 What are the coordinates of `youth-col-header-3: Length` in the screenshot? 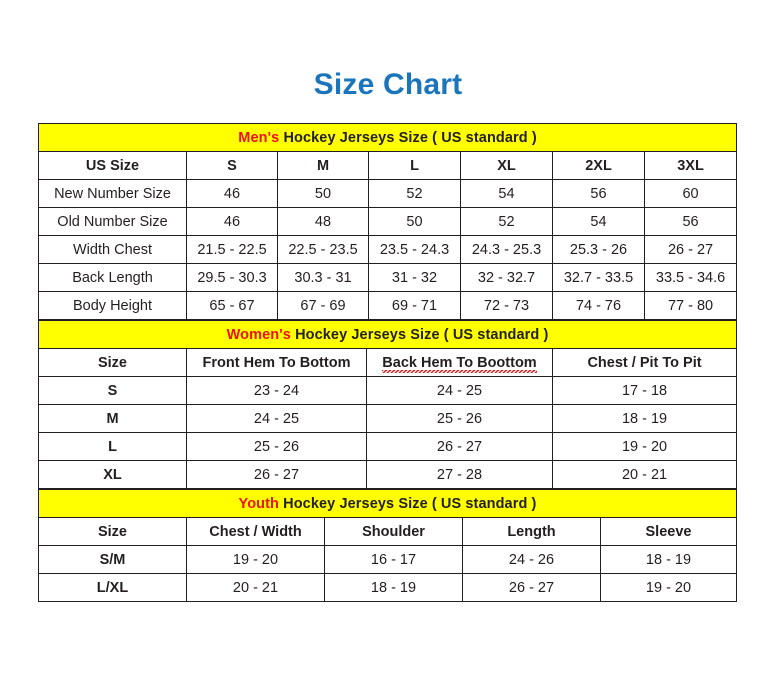 It's located at (531, 531).